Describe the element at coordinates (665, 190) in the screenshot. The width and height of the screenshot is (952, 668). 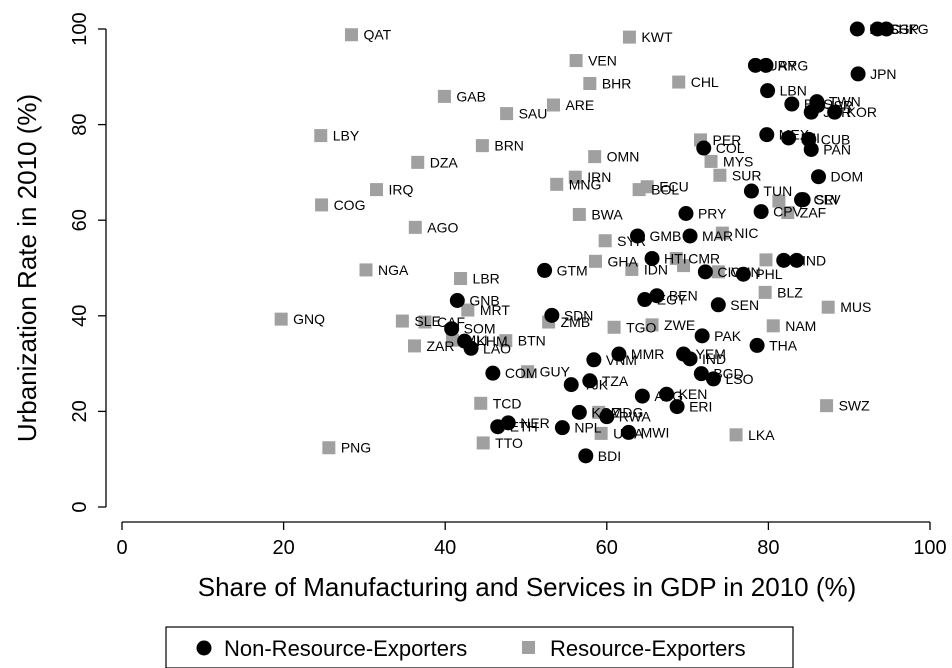
I see `point-label-bol: BOL` at that location.